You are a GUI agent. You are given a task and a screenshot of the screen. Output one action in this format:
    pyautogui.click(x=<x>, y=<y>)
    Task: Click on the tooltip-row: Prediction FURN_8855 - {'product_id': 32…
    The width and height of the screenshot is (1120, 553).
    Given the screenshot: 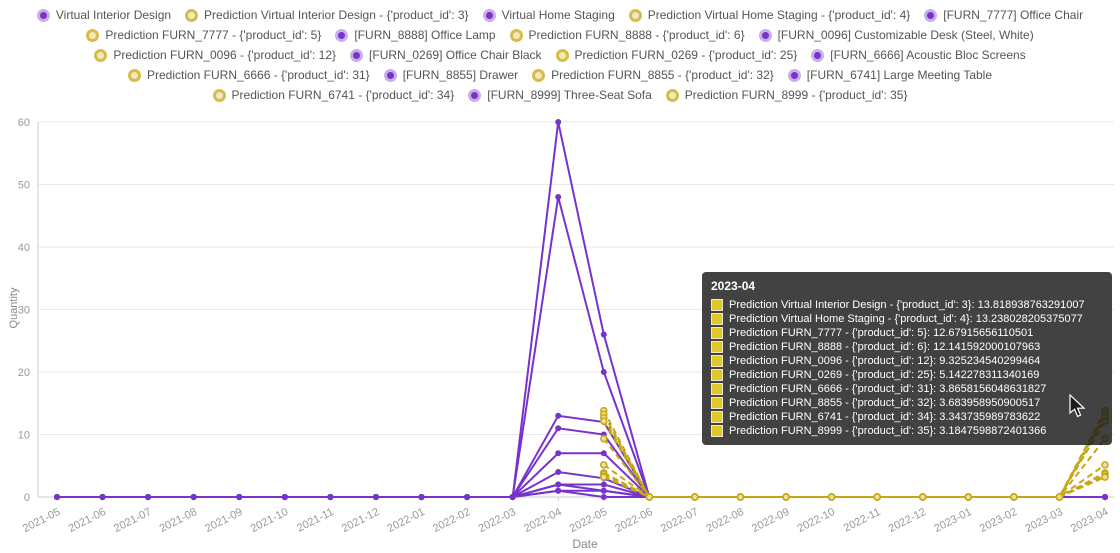 What is the action you would take?
    pyautogui.click(x=907, y=403)
    